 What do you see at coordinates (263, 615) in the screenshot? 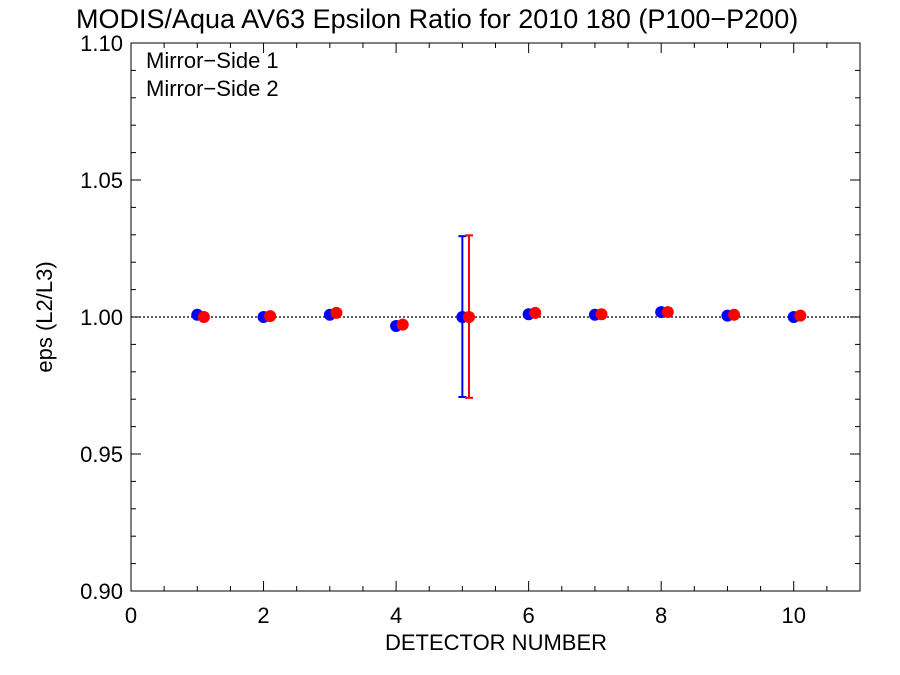
I see `x-tick-label: 2` at bounding box center [263, 615].